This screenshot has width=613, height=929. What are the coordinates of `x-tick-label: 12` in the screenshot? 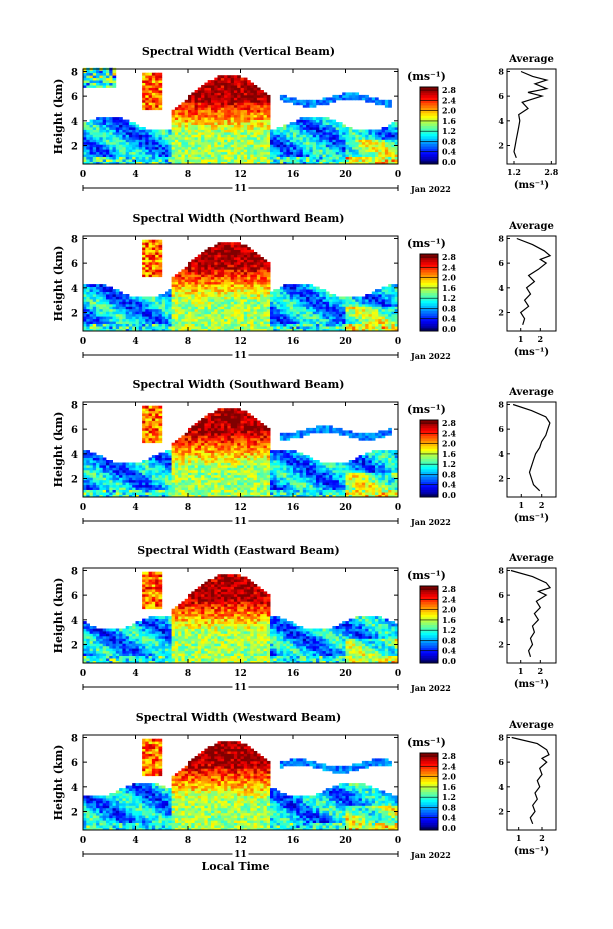 It's located at (240, 175).